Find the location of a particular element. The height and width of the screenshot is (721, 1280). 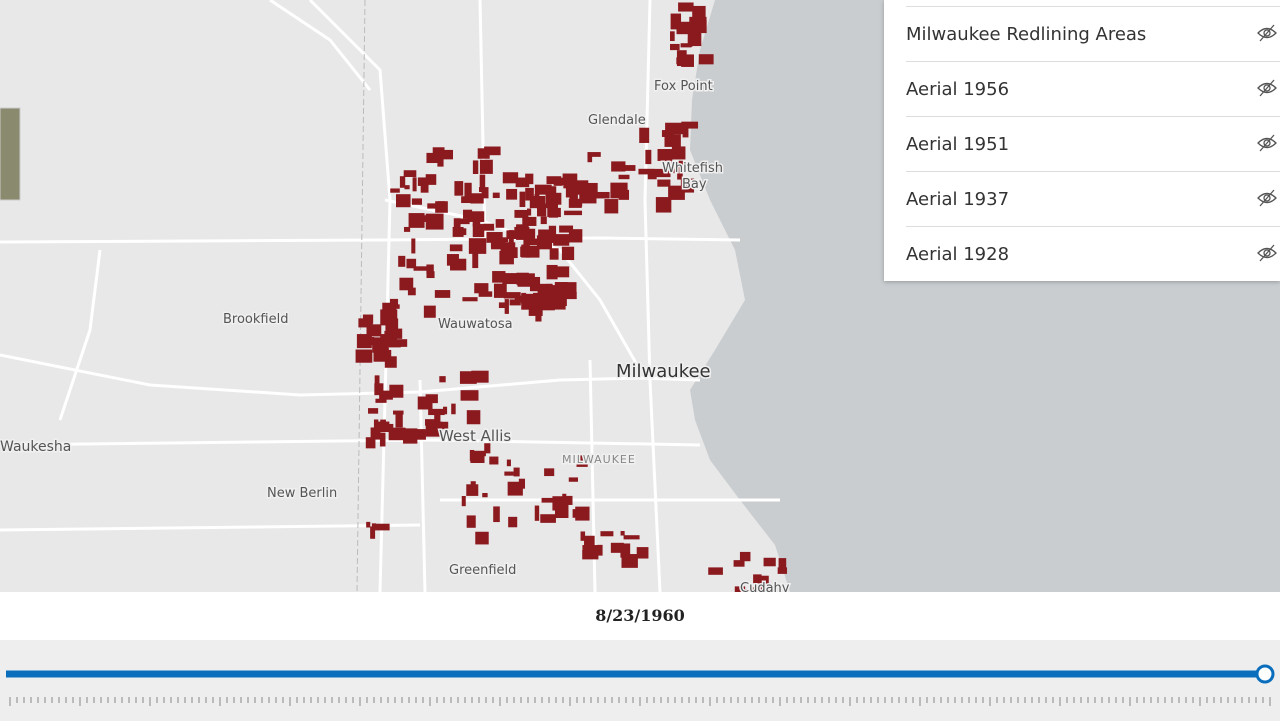

slider-ticks is located at coordinates (640, 701).